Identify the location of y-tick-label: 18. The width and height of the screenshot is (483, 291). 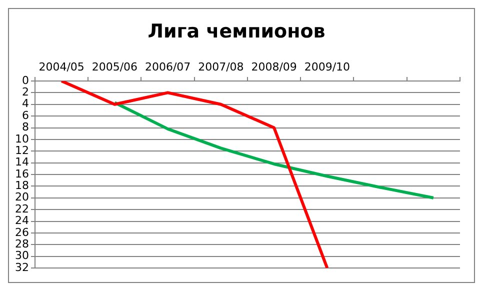
(21, 185).